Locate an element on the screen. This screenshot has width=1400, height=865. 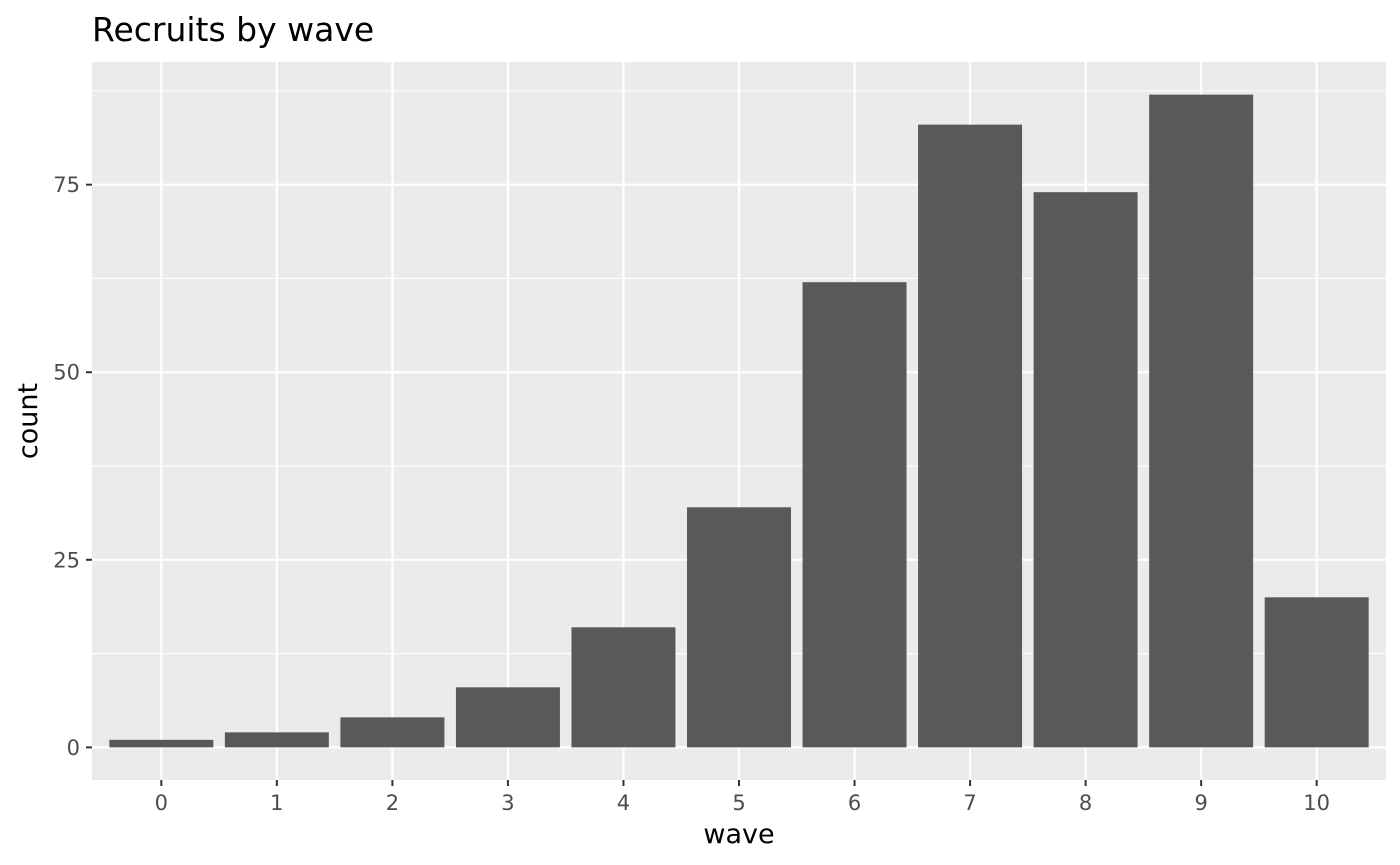
x-tick-label: 7 is located at coordinates (969, 803).